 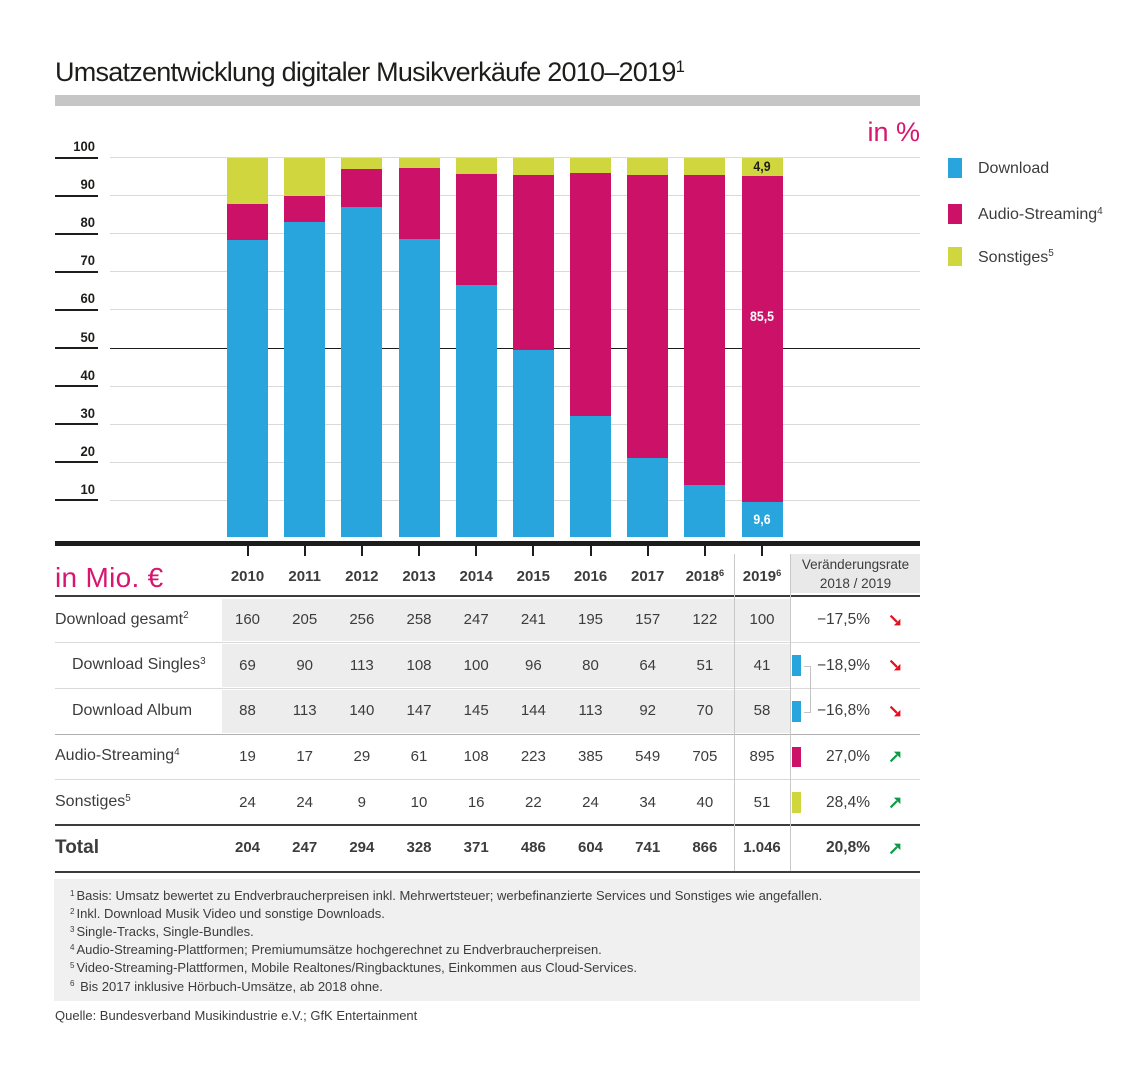 What do you see at coordinates (705, 166) in the screenshot?
I see `bar-2018-sonstiges` at bounding box center [705, 166].